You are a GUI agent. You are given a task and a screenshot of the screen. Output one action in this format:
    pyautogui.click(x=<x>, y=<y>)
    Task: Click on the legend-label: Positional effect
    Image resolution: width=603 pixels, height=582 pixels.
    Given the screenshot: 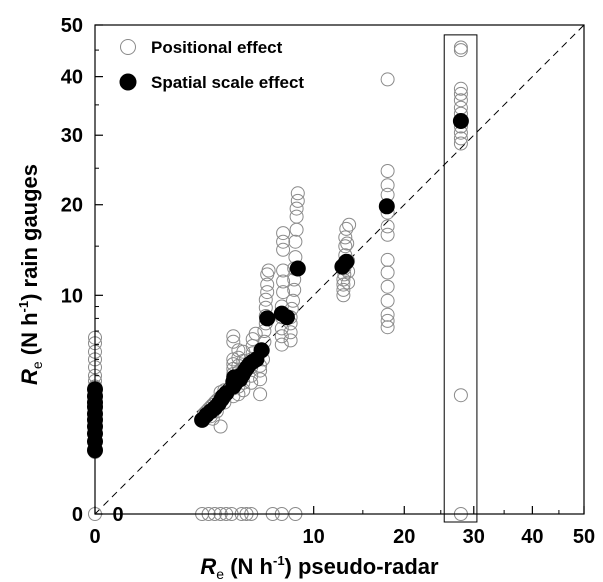 What is the action you would take?
    pyautogui.click(x=217, y=47)
    